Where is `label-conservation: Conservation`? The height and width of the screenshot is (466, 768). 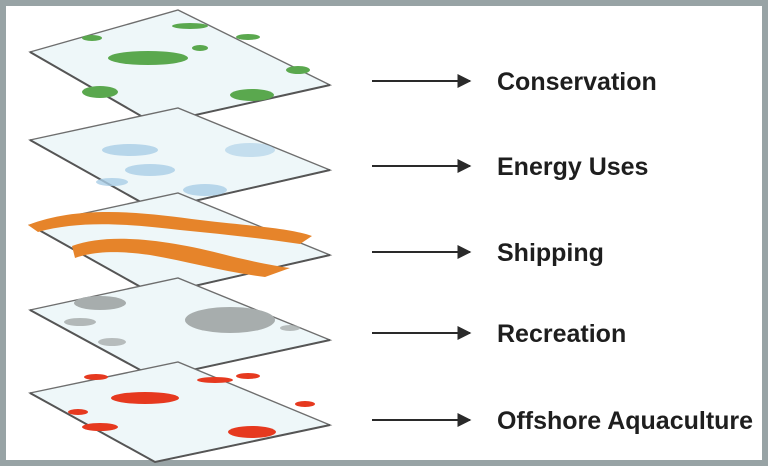
label-conservation: Conservation is located at coordinates (577, 82).